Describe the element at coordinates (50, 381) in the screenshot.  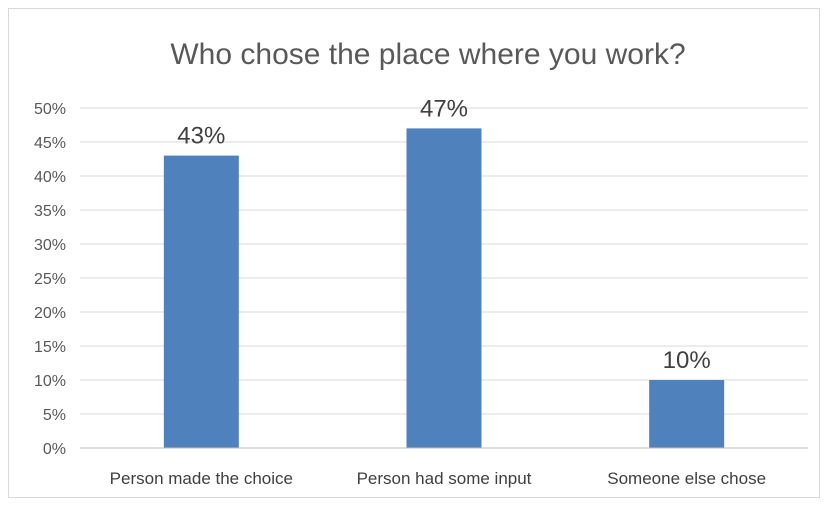
I see `y-tick-label: 10%` at that location.